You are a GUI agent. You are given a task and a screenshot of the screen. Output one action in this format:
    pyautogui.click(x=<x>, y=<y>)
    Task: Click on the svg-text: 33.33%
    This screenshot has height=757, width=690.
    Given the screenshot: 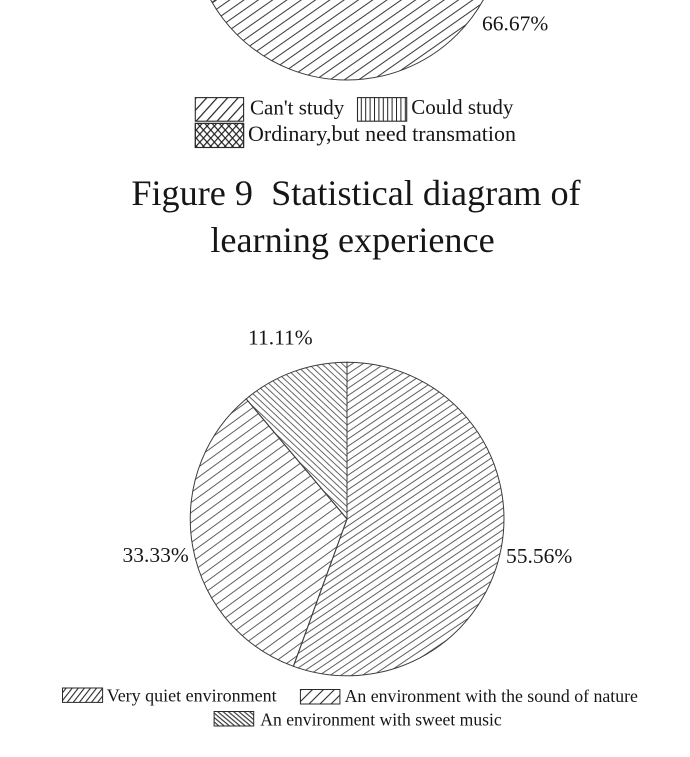 What is the action you would take?
    pyautogui.click(x=156, y=555)
    